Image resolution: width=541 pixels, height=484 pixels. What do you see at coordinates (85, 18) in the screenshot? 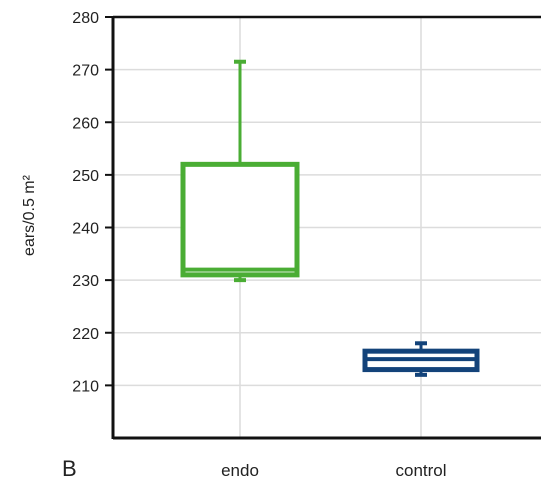
I see `y-tick-label: 280` at bounding box center [85, 18].